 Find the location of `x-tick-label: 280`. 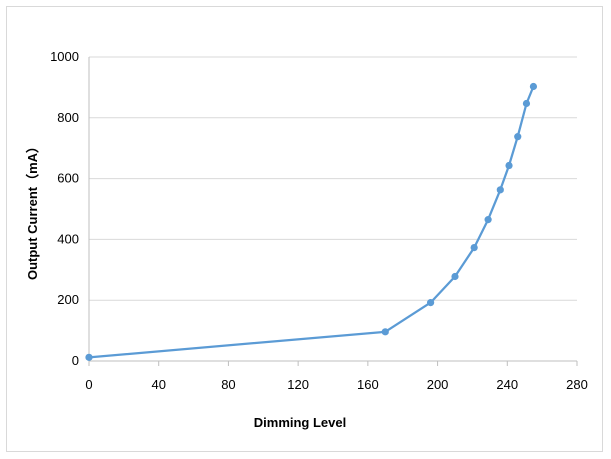

x-tick-label: 280 is located at coordinates (577, 384).